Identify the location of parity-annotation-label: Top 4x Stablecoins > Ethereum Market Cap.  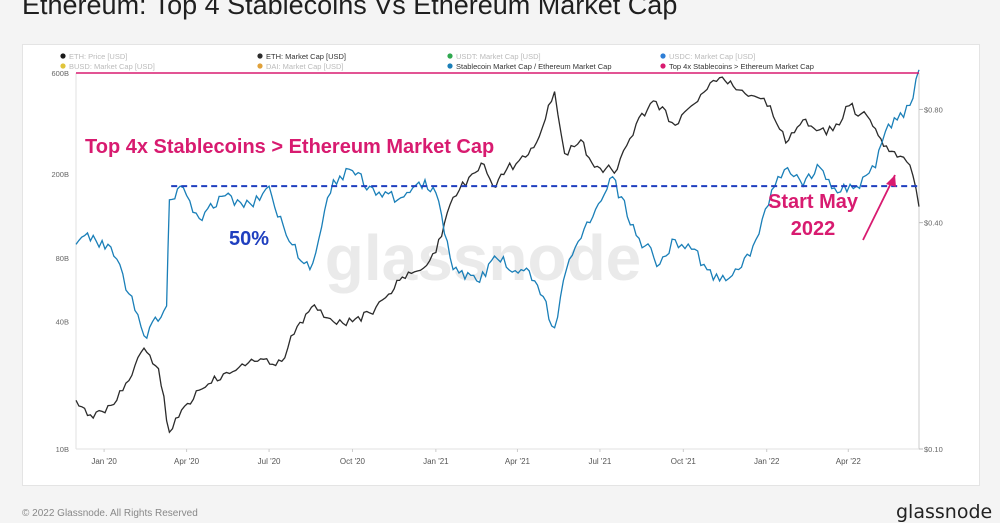
(289, 147).